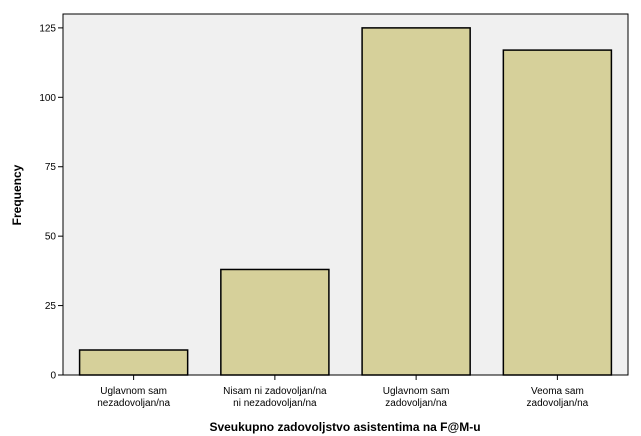 The width and height of the screenshot is (641, 436). I want to click on x-category-label: nezadovoljan/na, so click(133, 403).